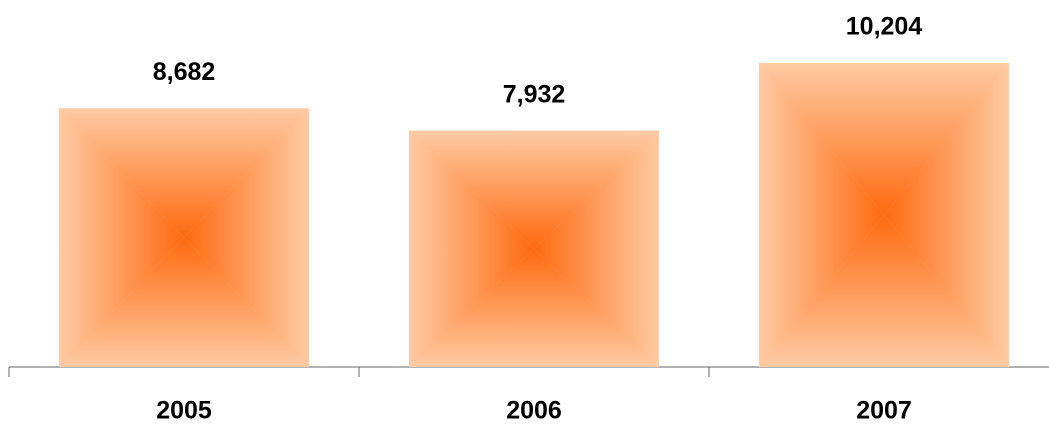 Image resolution: width=1049 pixels, height=427 pixels. Describe the element at coordinates (534, 411) in the screenshot. I see `x-tick-label: 2006` at that location.